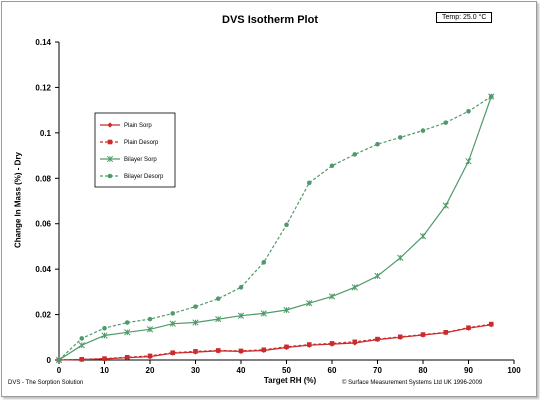 The width and height of the screenshot is (540, 400). Describe the element at coordinates (241, 370) in the screenshot. I see `x-tick-label: 40` at that location.